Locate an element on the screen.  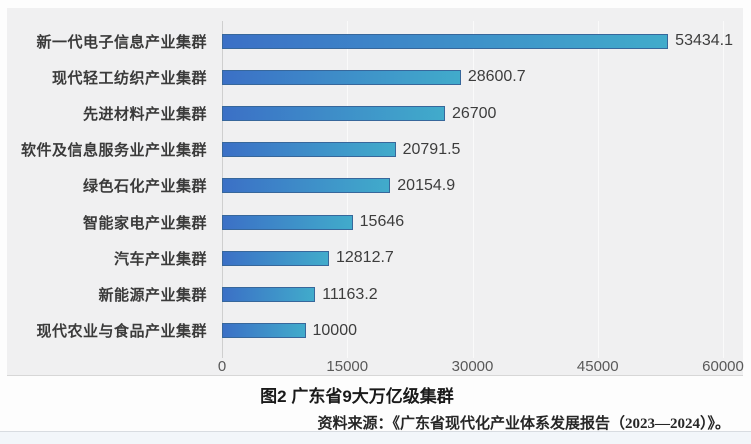
value-label: 26700 is located at coordinates (474, 113).